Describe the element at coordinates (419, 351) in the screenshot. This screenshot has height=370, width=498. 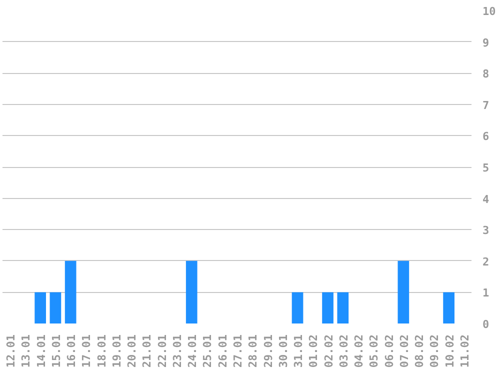
I see `x-tick-label: 08.02` at that location.